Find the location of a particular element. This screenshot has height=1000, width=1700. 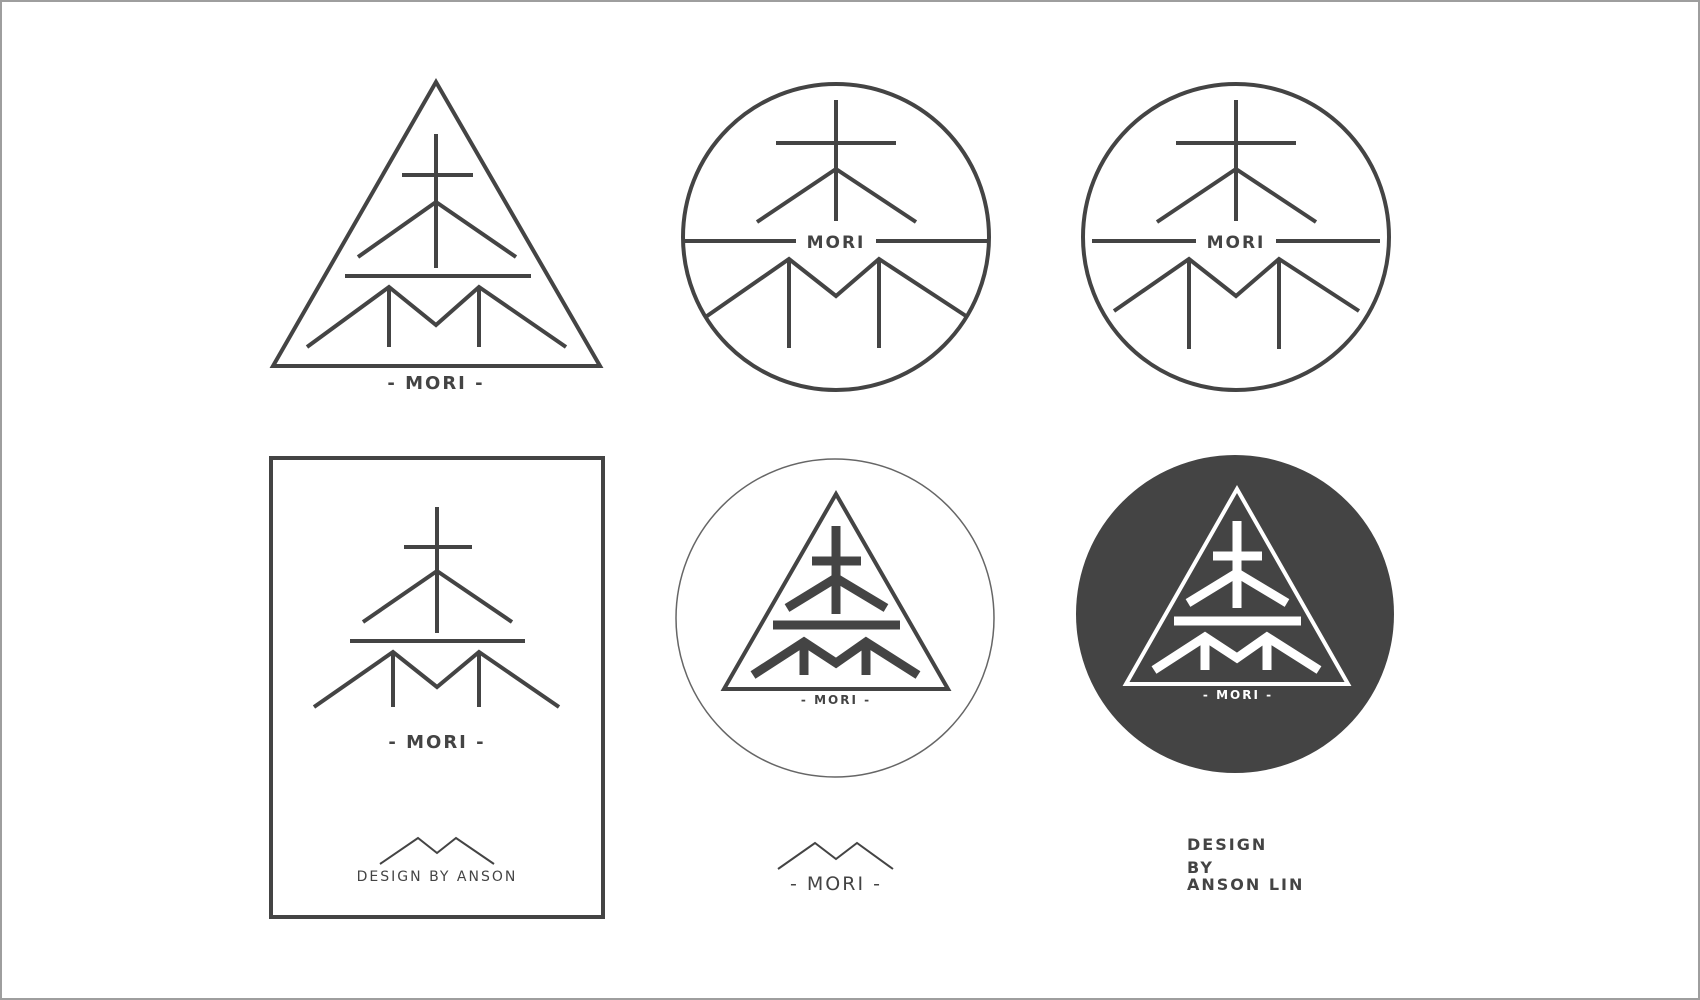

thin-circle-badge-footer: - MORI - is located at coordinates (836, 884).